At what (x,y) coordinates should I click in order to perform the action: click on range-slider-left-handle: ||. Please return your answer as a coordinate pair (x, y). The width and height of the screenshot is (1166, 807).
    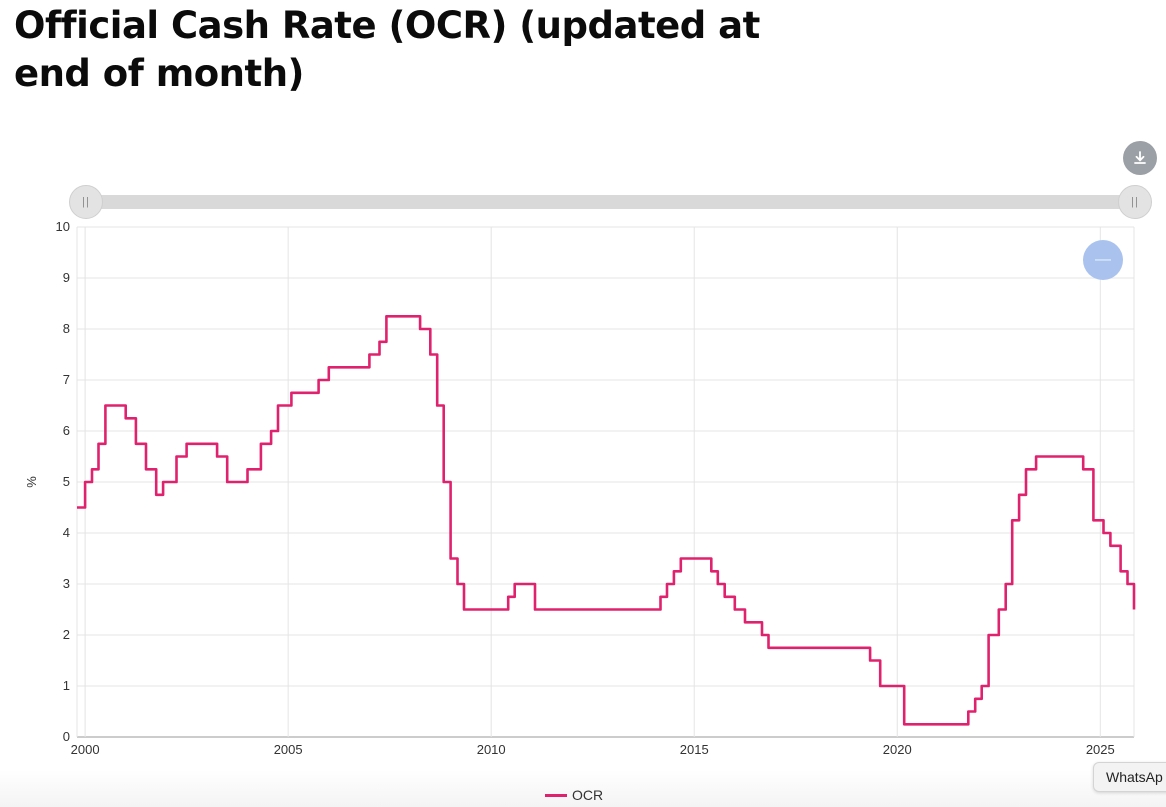
    Looking at the image, I should click on (86, 202).